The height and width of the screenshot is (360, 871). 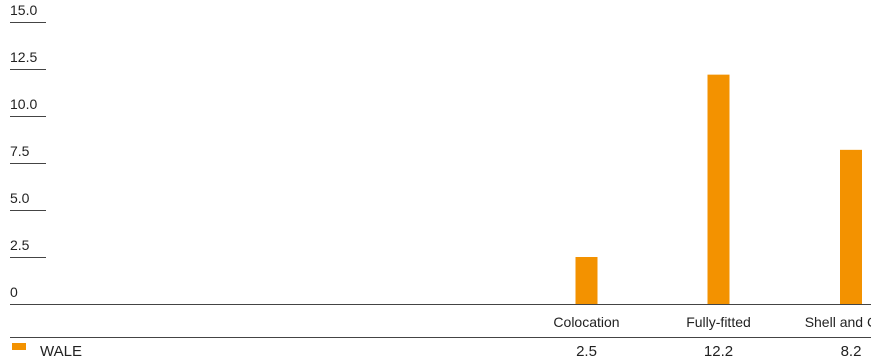 I want to click on y-tick-label: 0, so click(x=14, y=292).